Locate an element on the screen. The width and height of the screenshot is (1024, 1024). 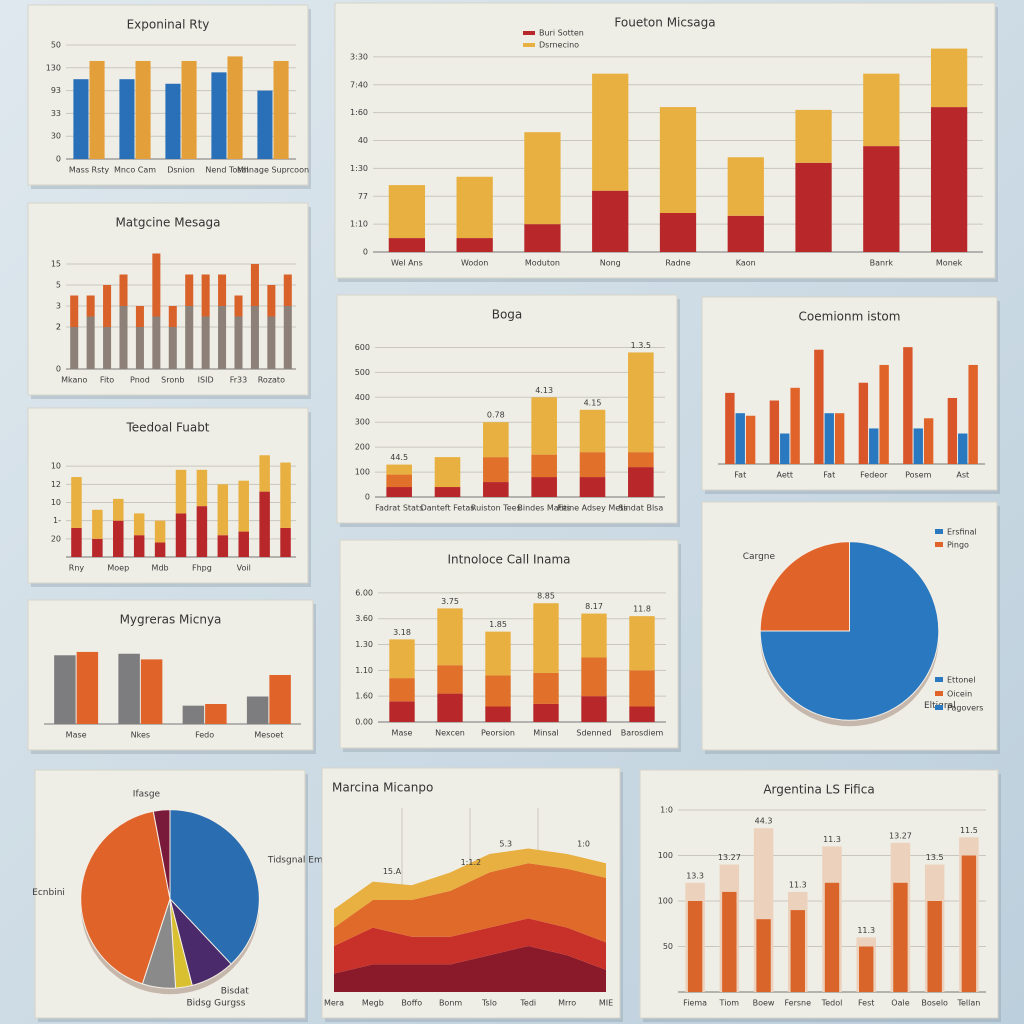
x-tick-label: Bindes Mates is located at coordinates (544, 508).